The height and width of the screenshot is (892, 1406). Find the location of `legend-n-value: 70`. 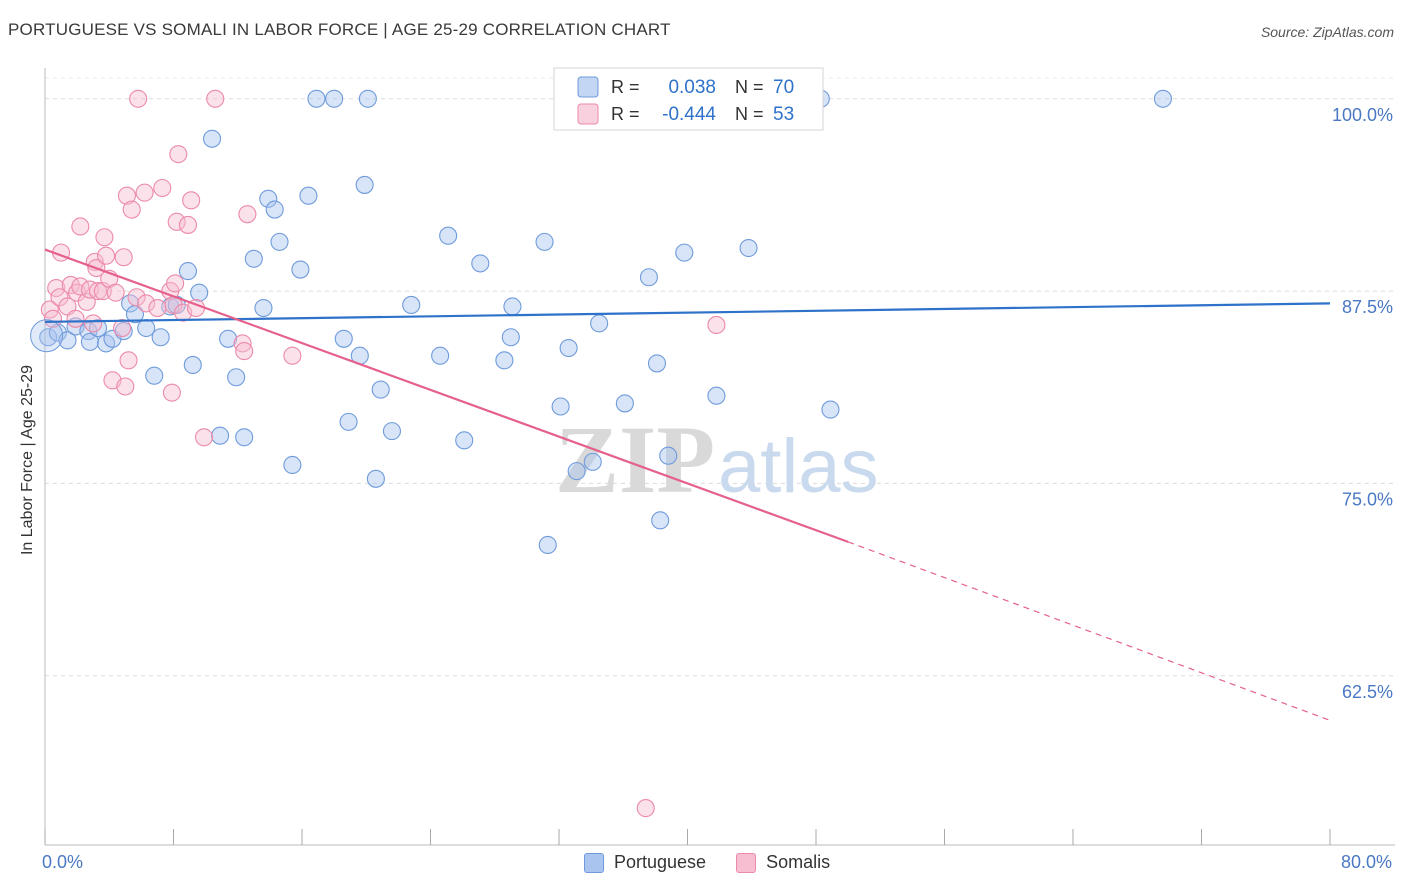

legend-n-value: 70 is located at coordinates (783, 87).